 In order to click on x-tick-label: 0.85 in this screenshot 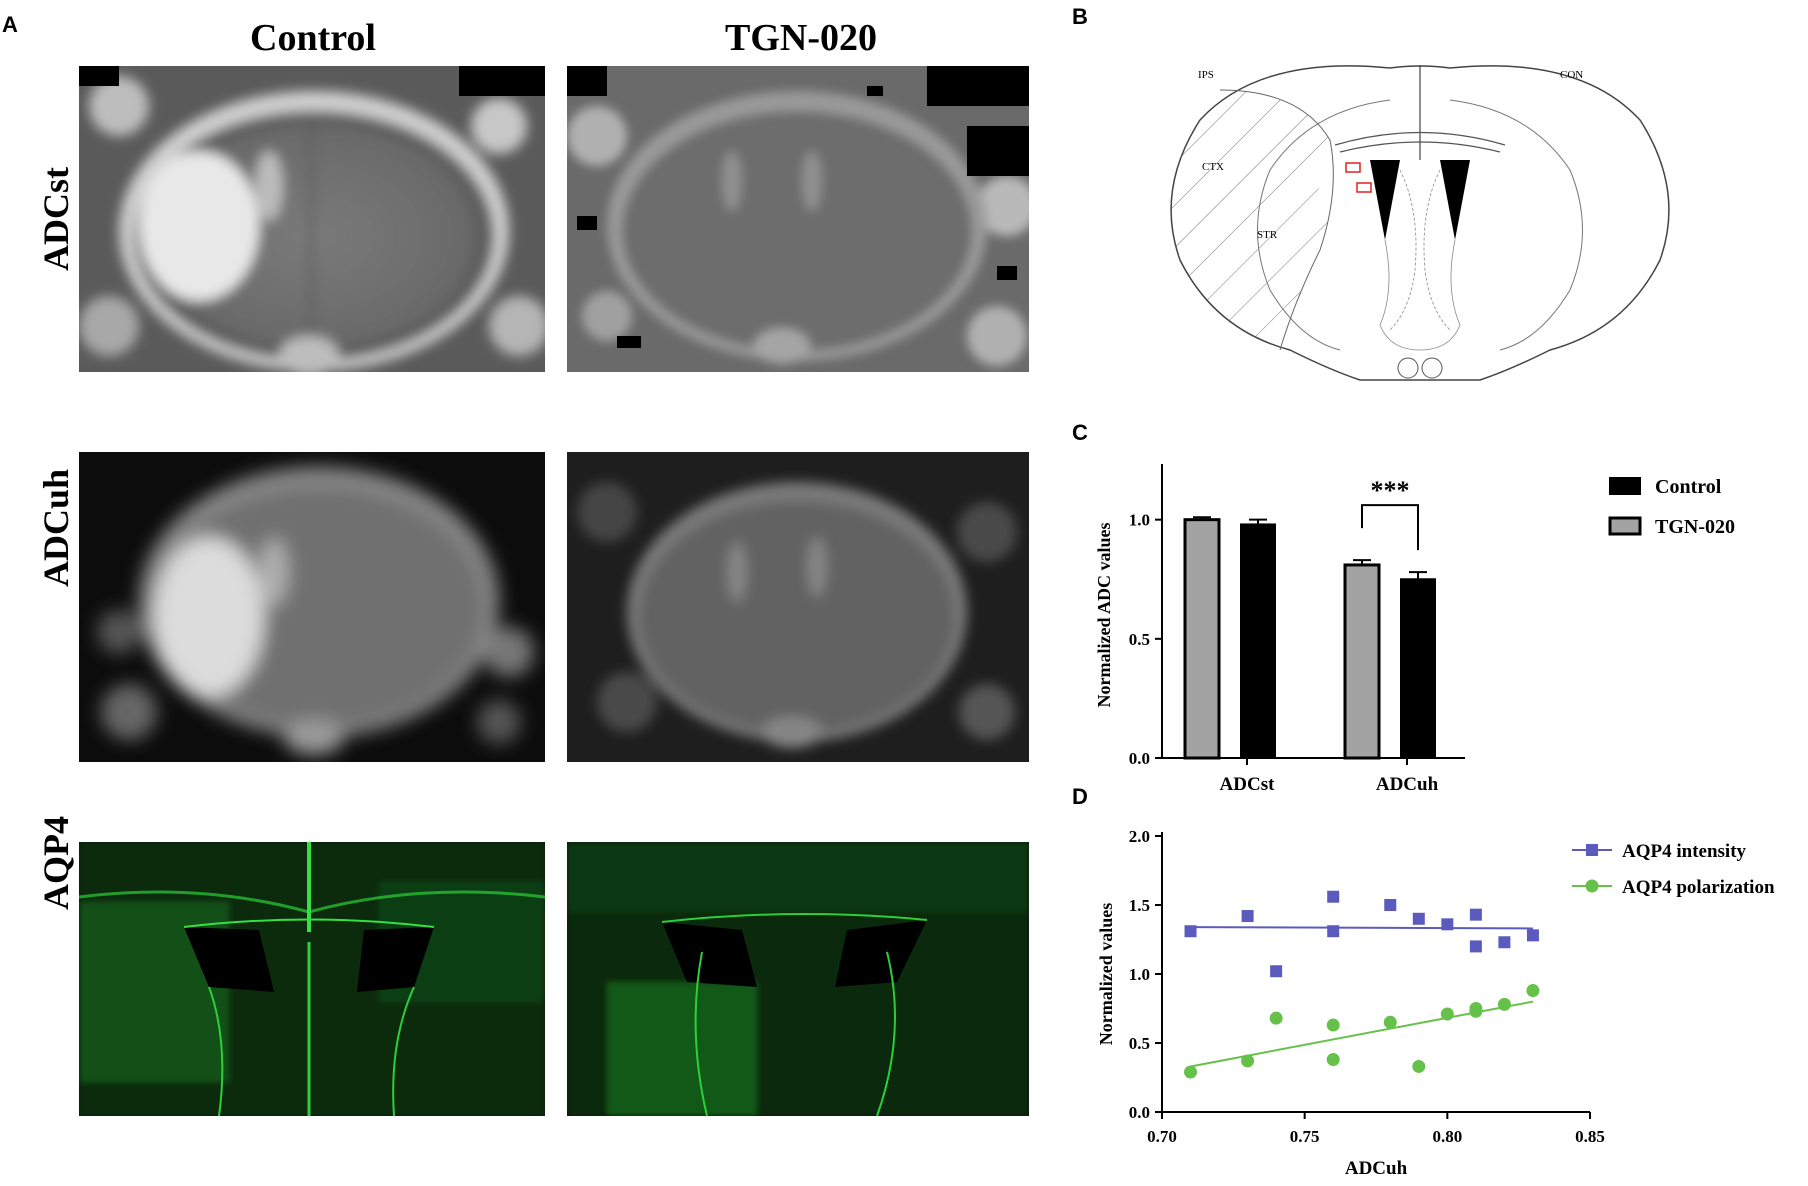, I will do `click(1590, 1136)`.